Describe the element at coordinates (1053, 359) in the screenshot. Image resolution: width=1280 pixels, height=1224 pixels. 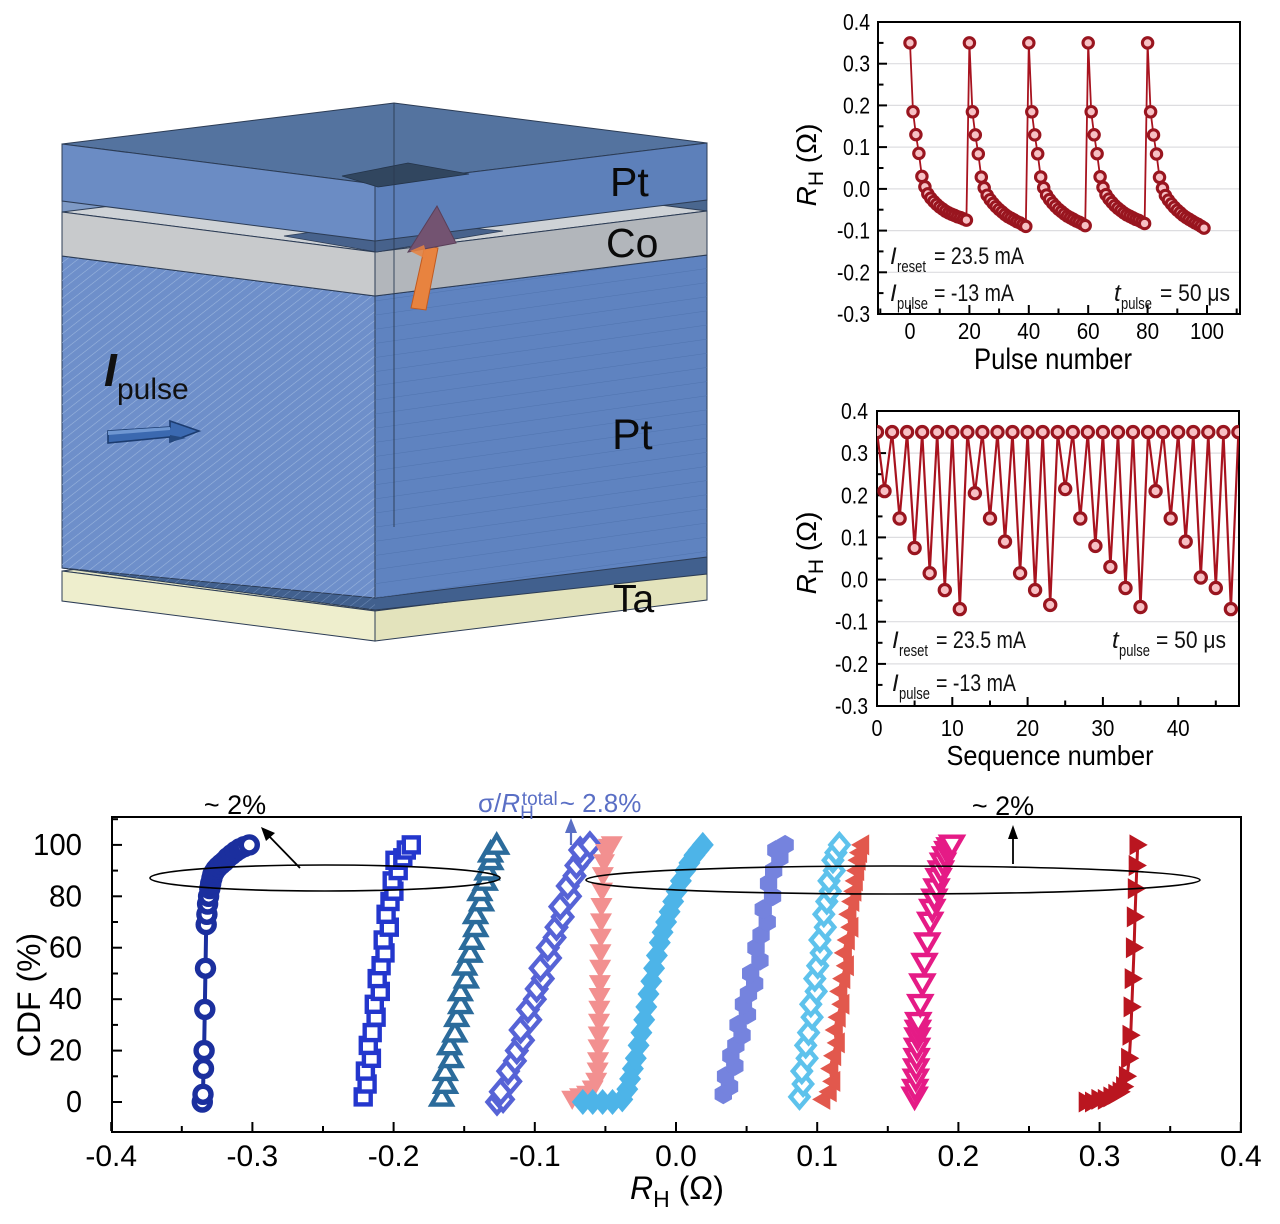
I see `svg-text: Pulse number` at that location.